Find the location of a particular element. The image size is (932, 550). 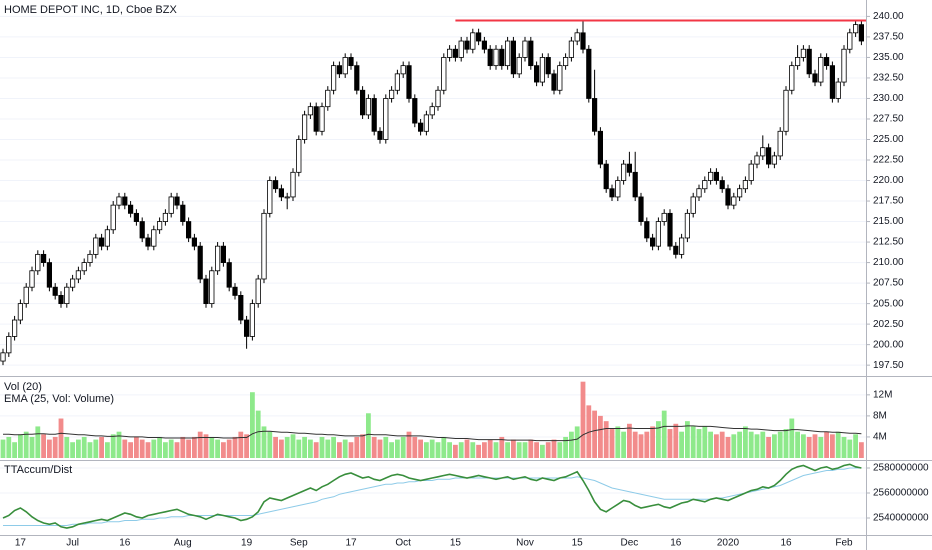

y-tick-label: 8M is located at coordinates (880, 416).